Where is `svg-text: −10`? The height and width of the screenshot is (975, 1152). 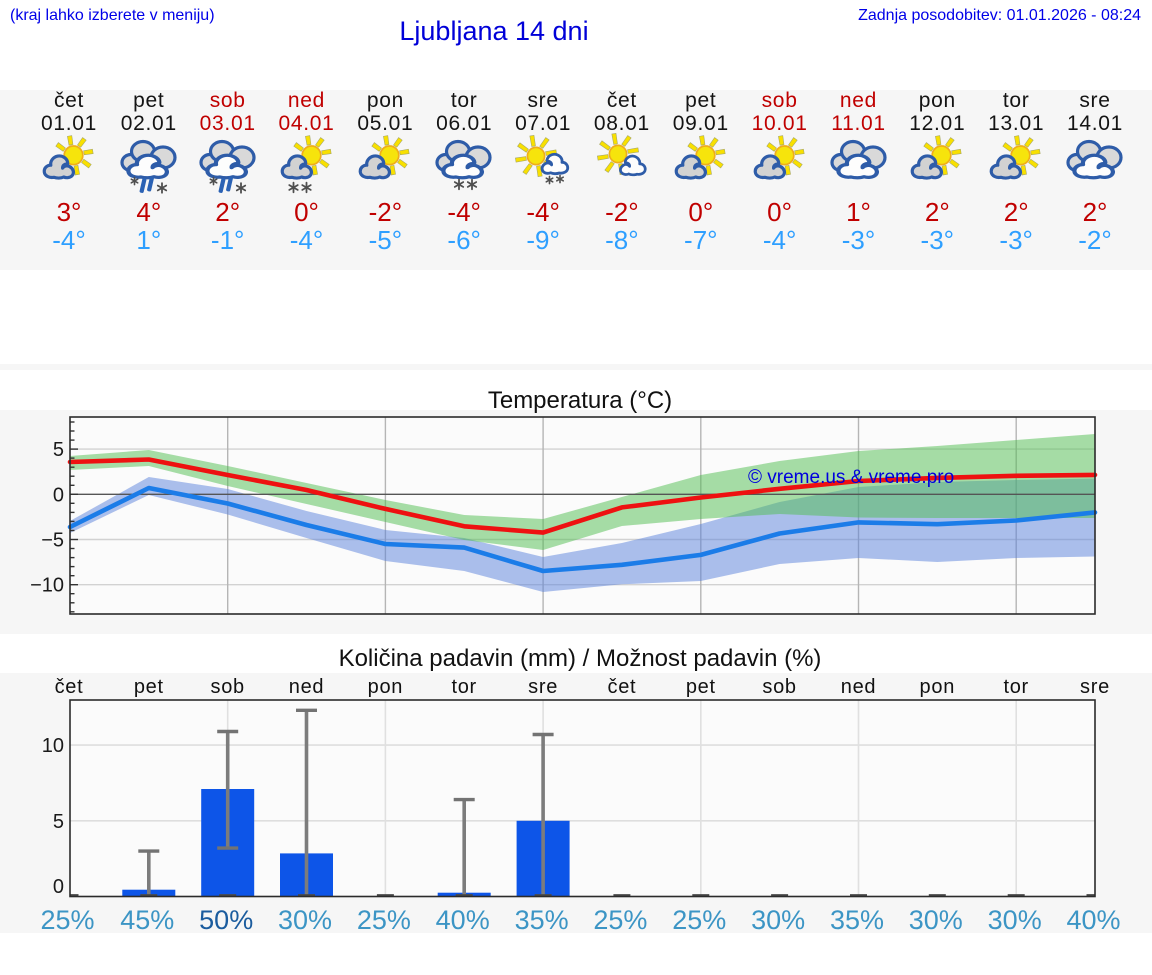
svg-text: −10 is located at coordinates (47, 586).